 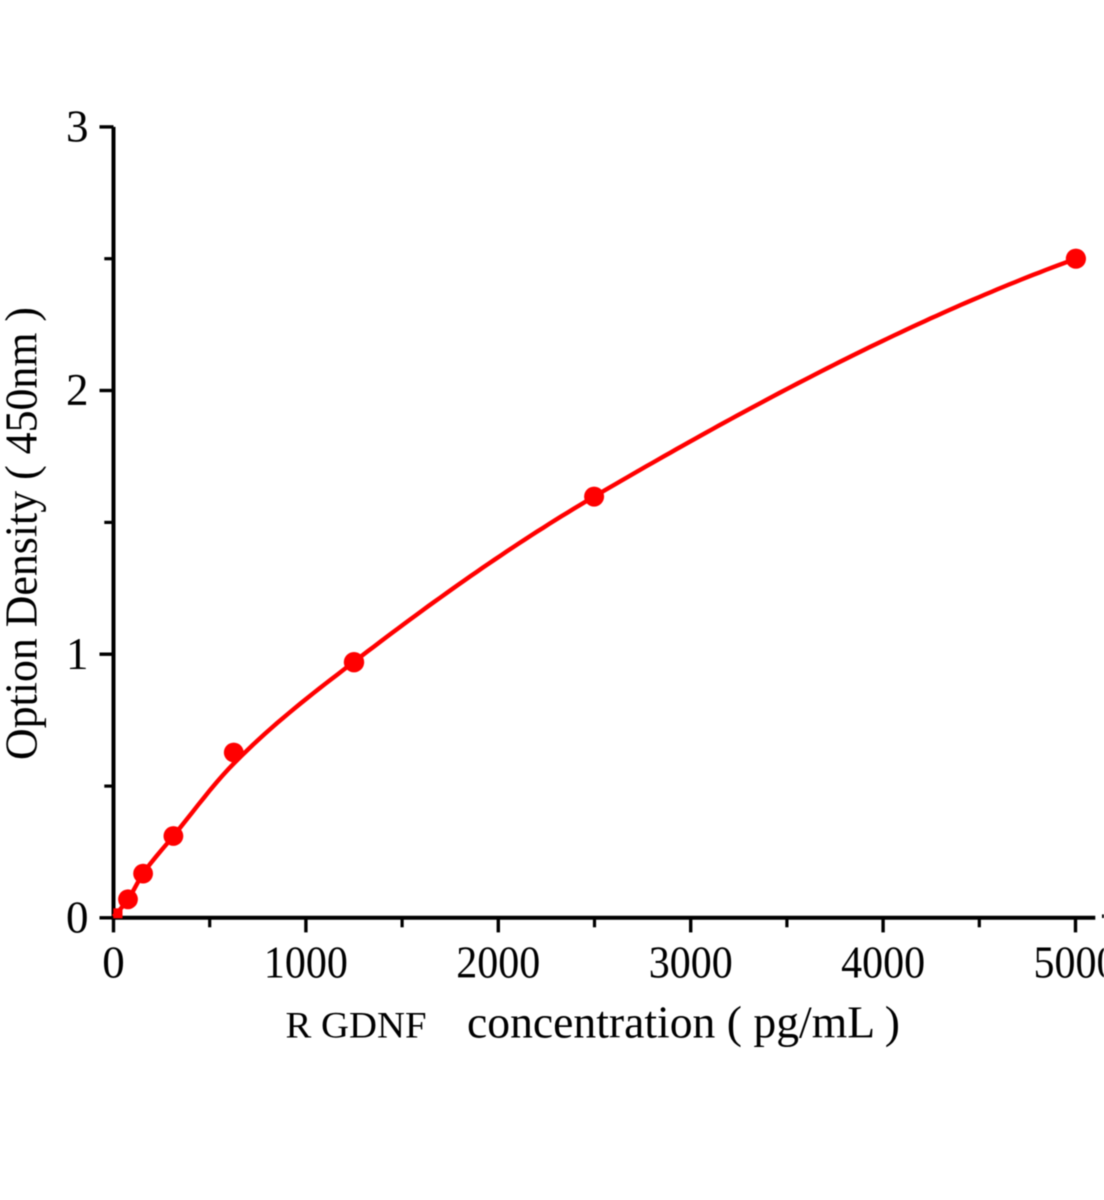 What do you see at coordinates (77, 127) in the screenshot?
I see `svg-text: 3` at bounding box center [77, 127].